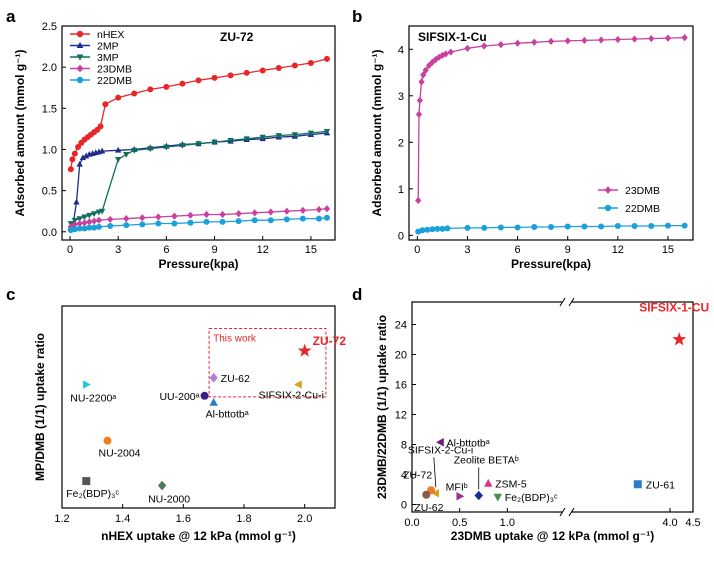 The height and width of the screenshot is (569, 714). Describe the element at coordinates (459, 523) in the screenshot. I see `x-tick-label: 0.5` at that location.